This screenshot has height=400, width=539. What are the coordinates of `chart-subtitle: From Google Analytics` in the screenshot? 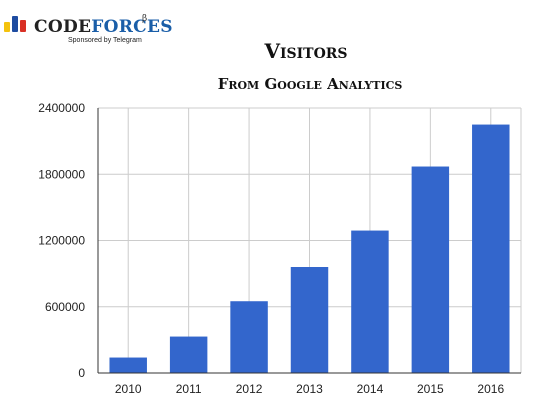 It's located at (310, 84).